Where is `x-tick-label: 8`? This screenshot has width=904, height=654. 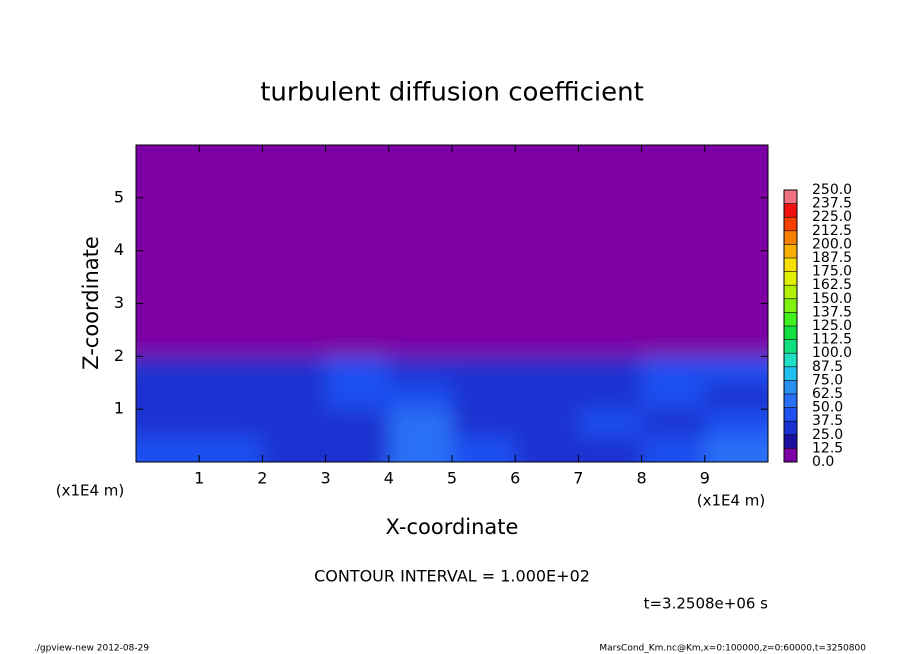
x-tick-label: 8 is located at coordinates (642, 478).